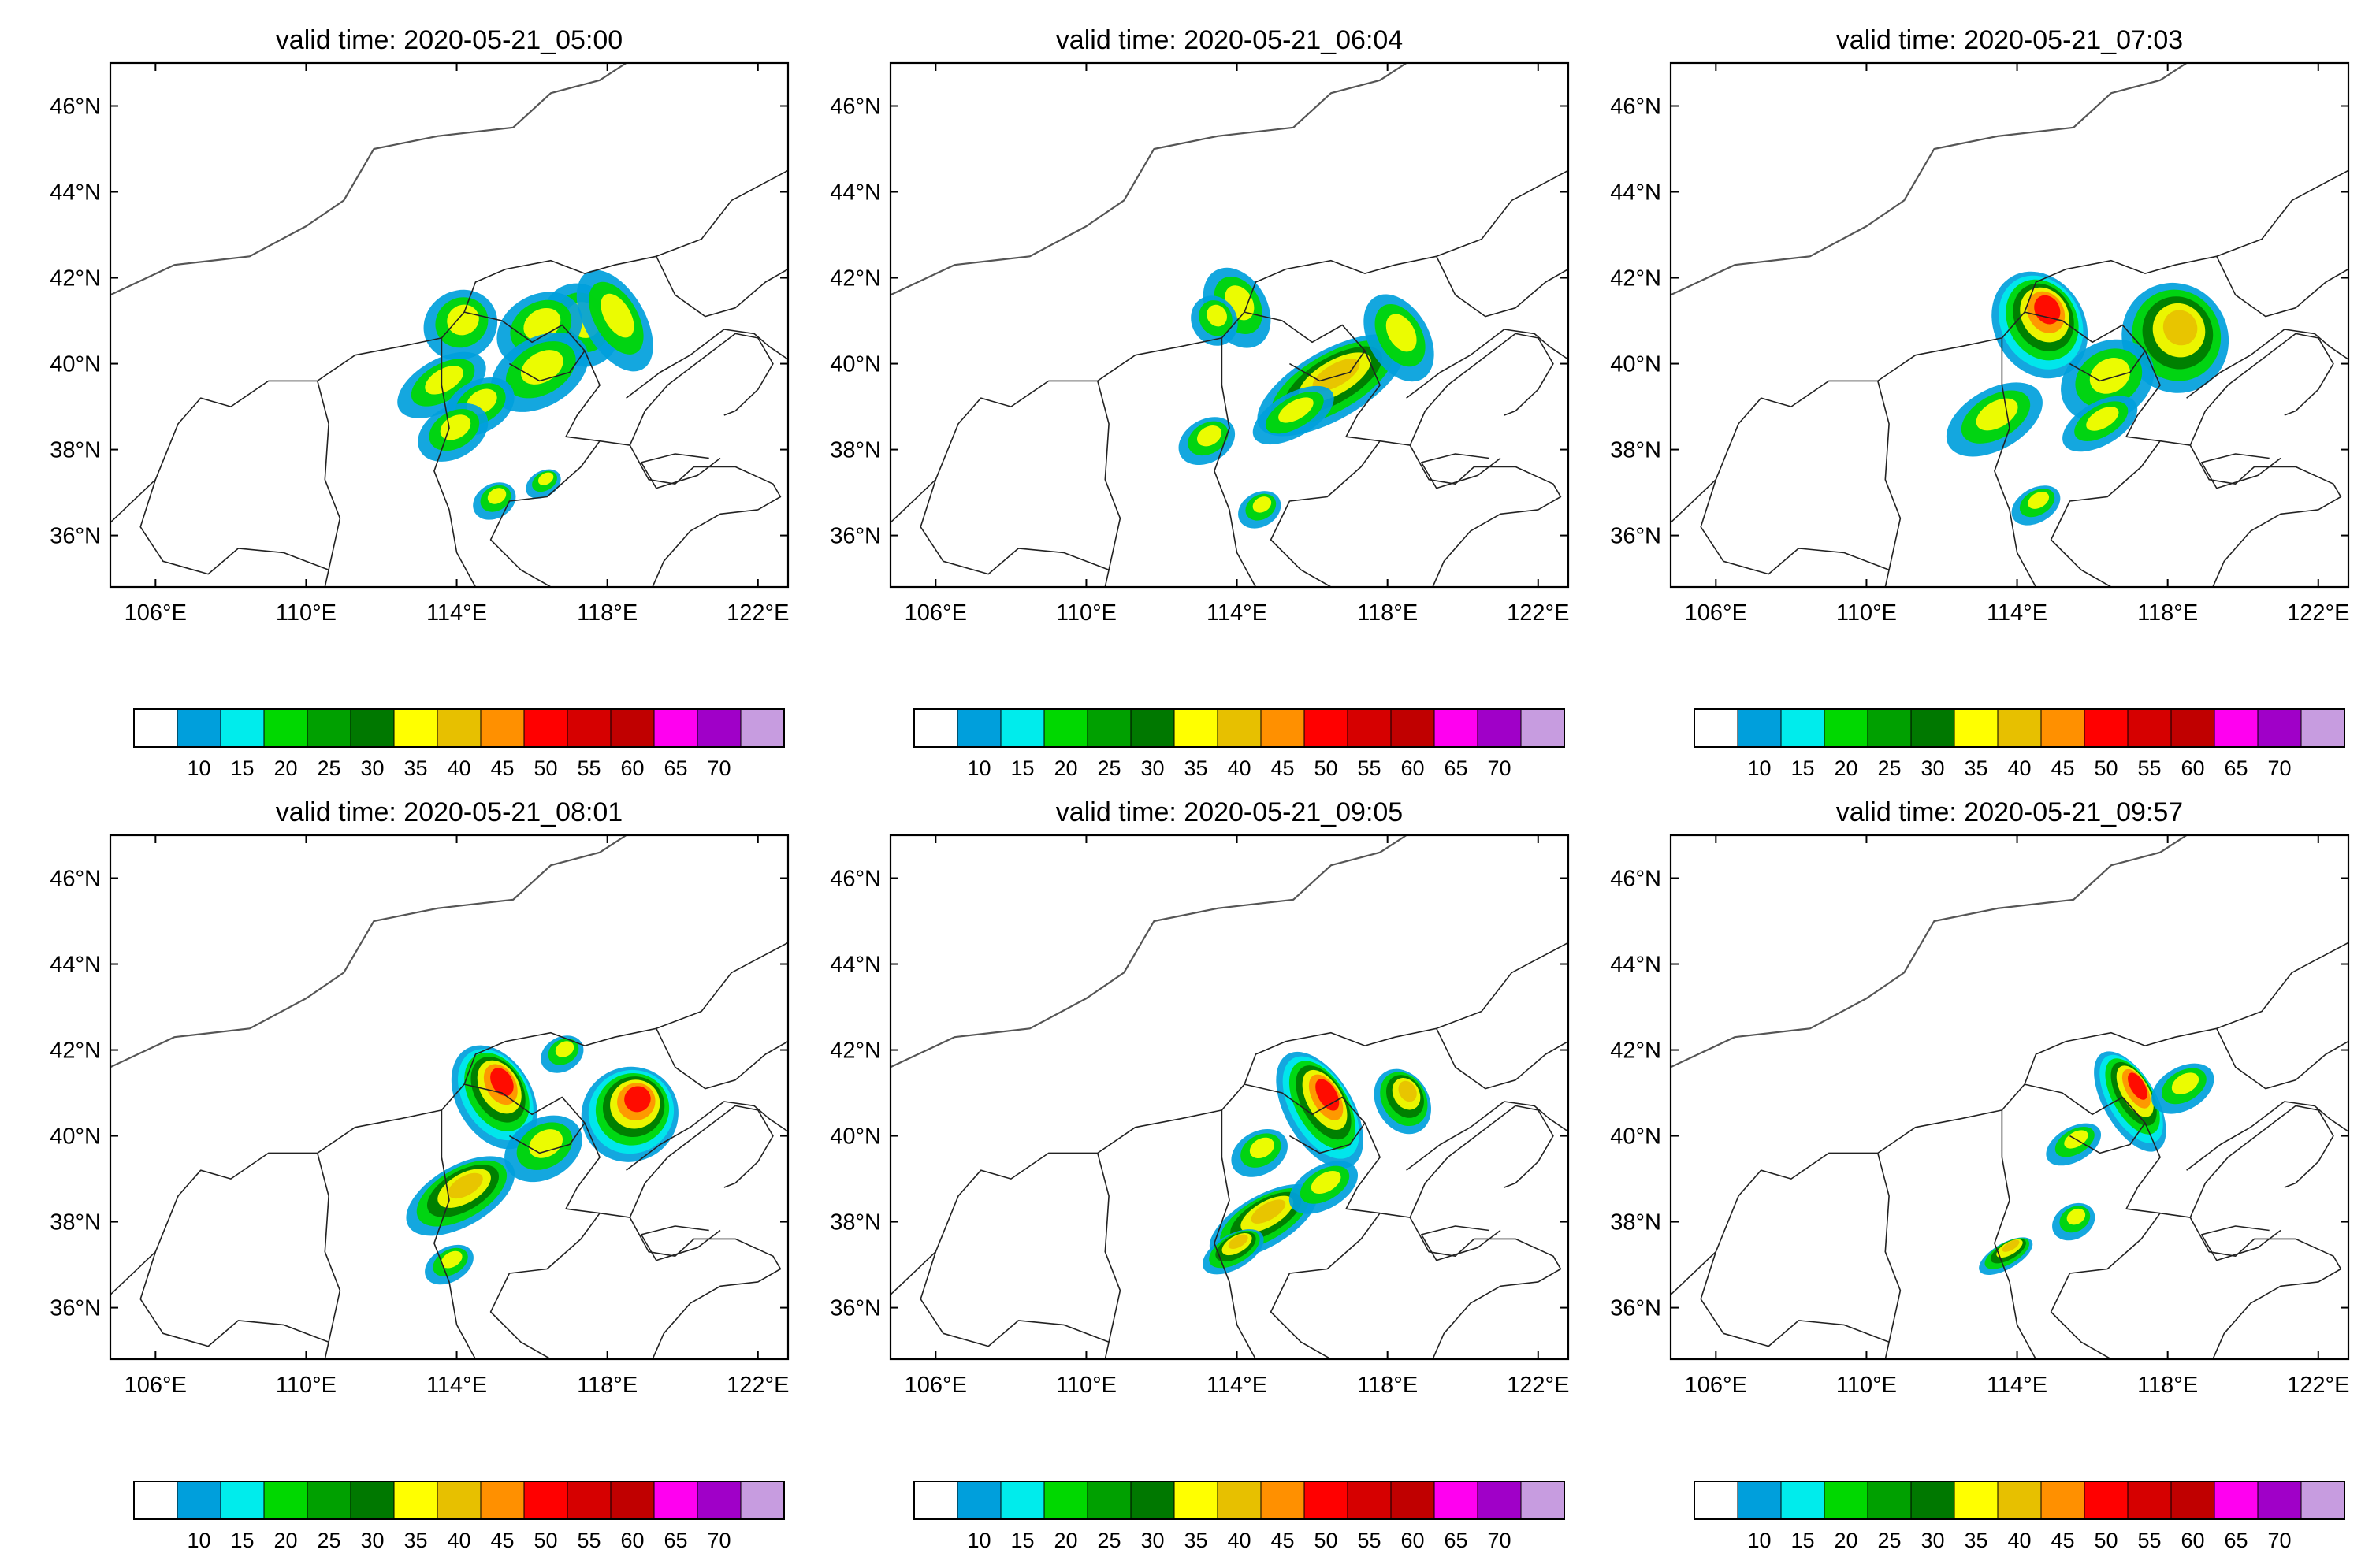  I want to click on panel-title: valid time: 2020-05-21_06:04, so click(1230, 40).